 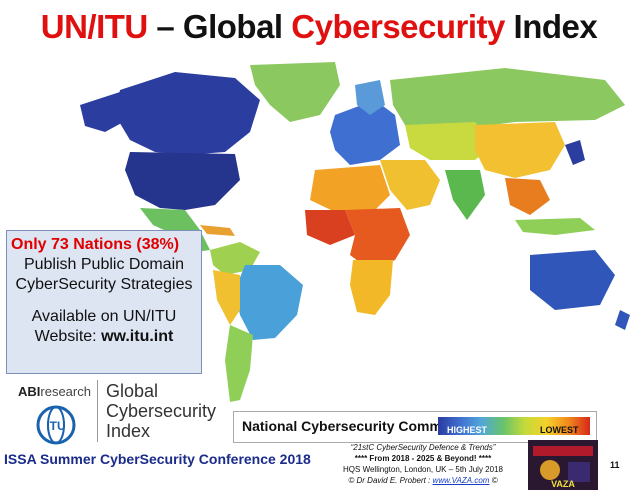 What do you see at coordinates (68, 336) in the screenshot?
I see `website-label: Website:` at bounding box center [68, 336].